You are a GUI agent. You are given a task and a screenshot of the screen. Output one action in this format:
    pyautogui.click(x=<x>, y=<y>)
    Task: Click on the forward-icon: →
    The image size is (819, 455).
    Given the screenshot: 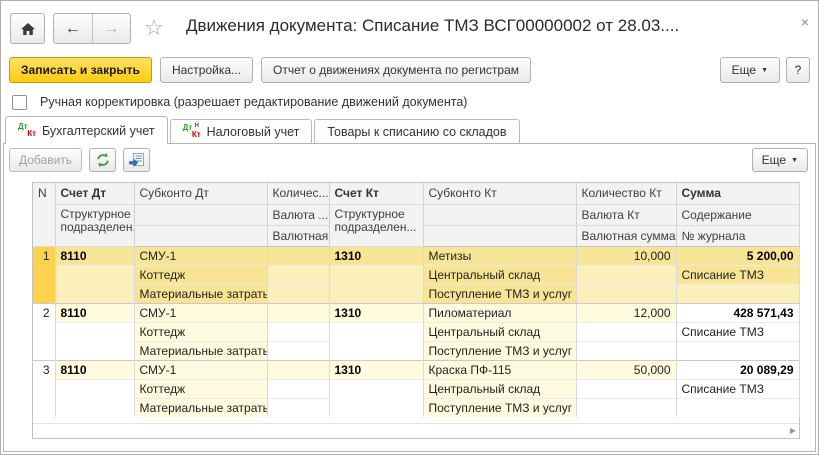 What is the action you would take?
    pyautogui.click(x=111, y=28)
    